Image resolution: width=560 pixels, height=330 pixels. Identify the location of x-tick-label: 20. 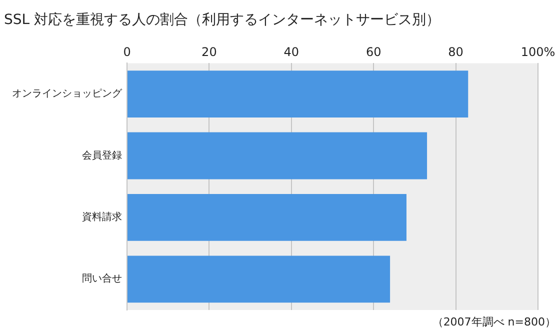
(209, 52).